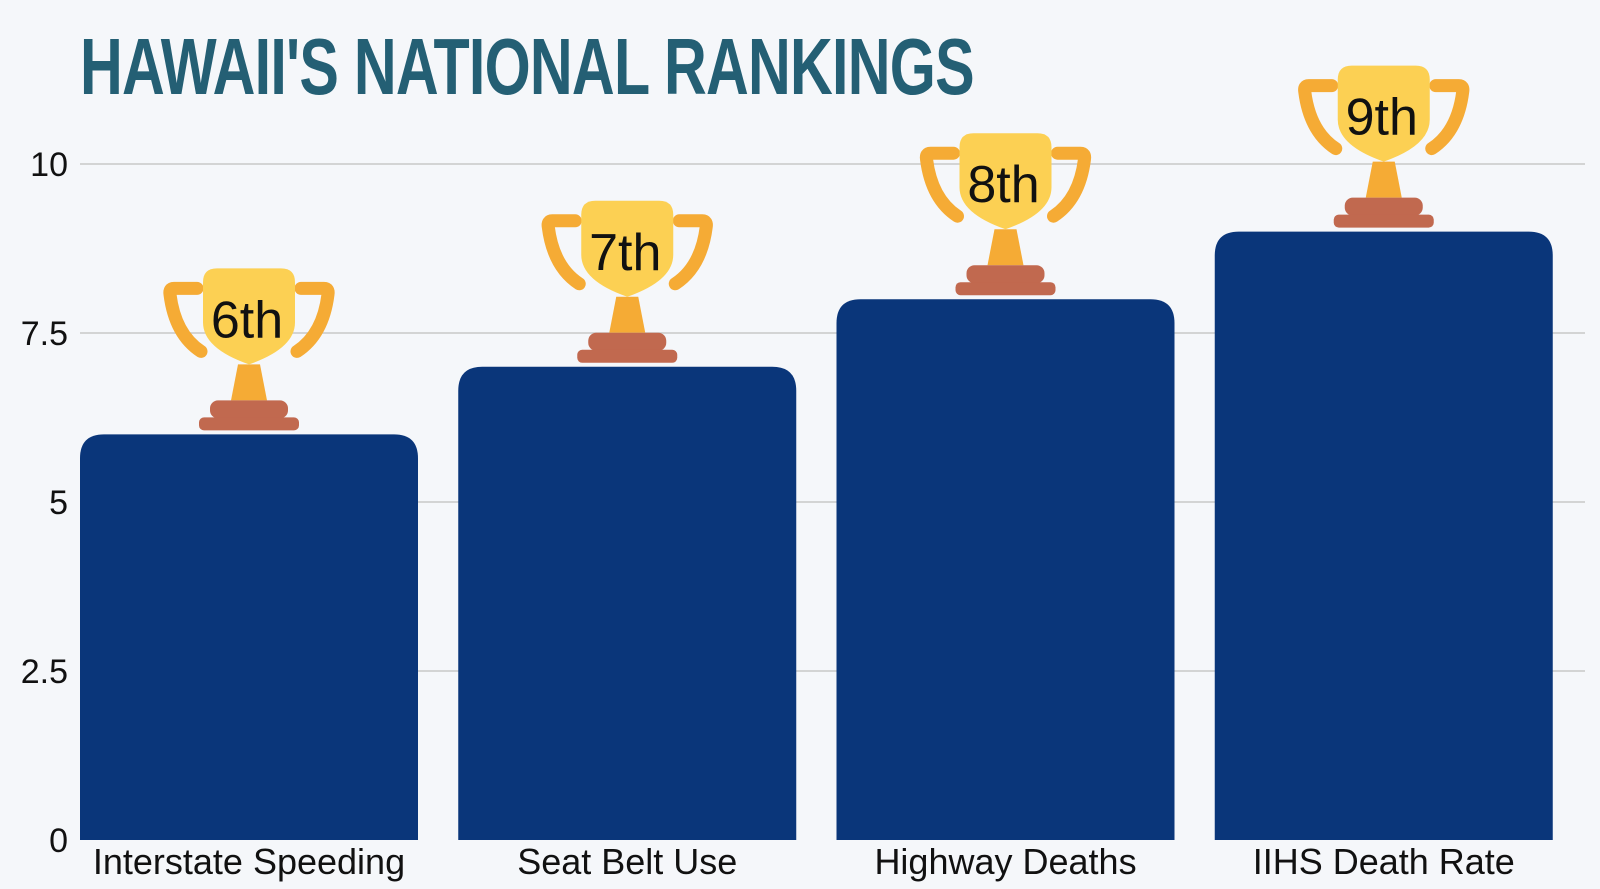  Describe the element at coordinates (249, 349) in the screenshot. I see `trophy-icon: 6th` at that location.